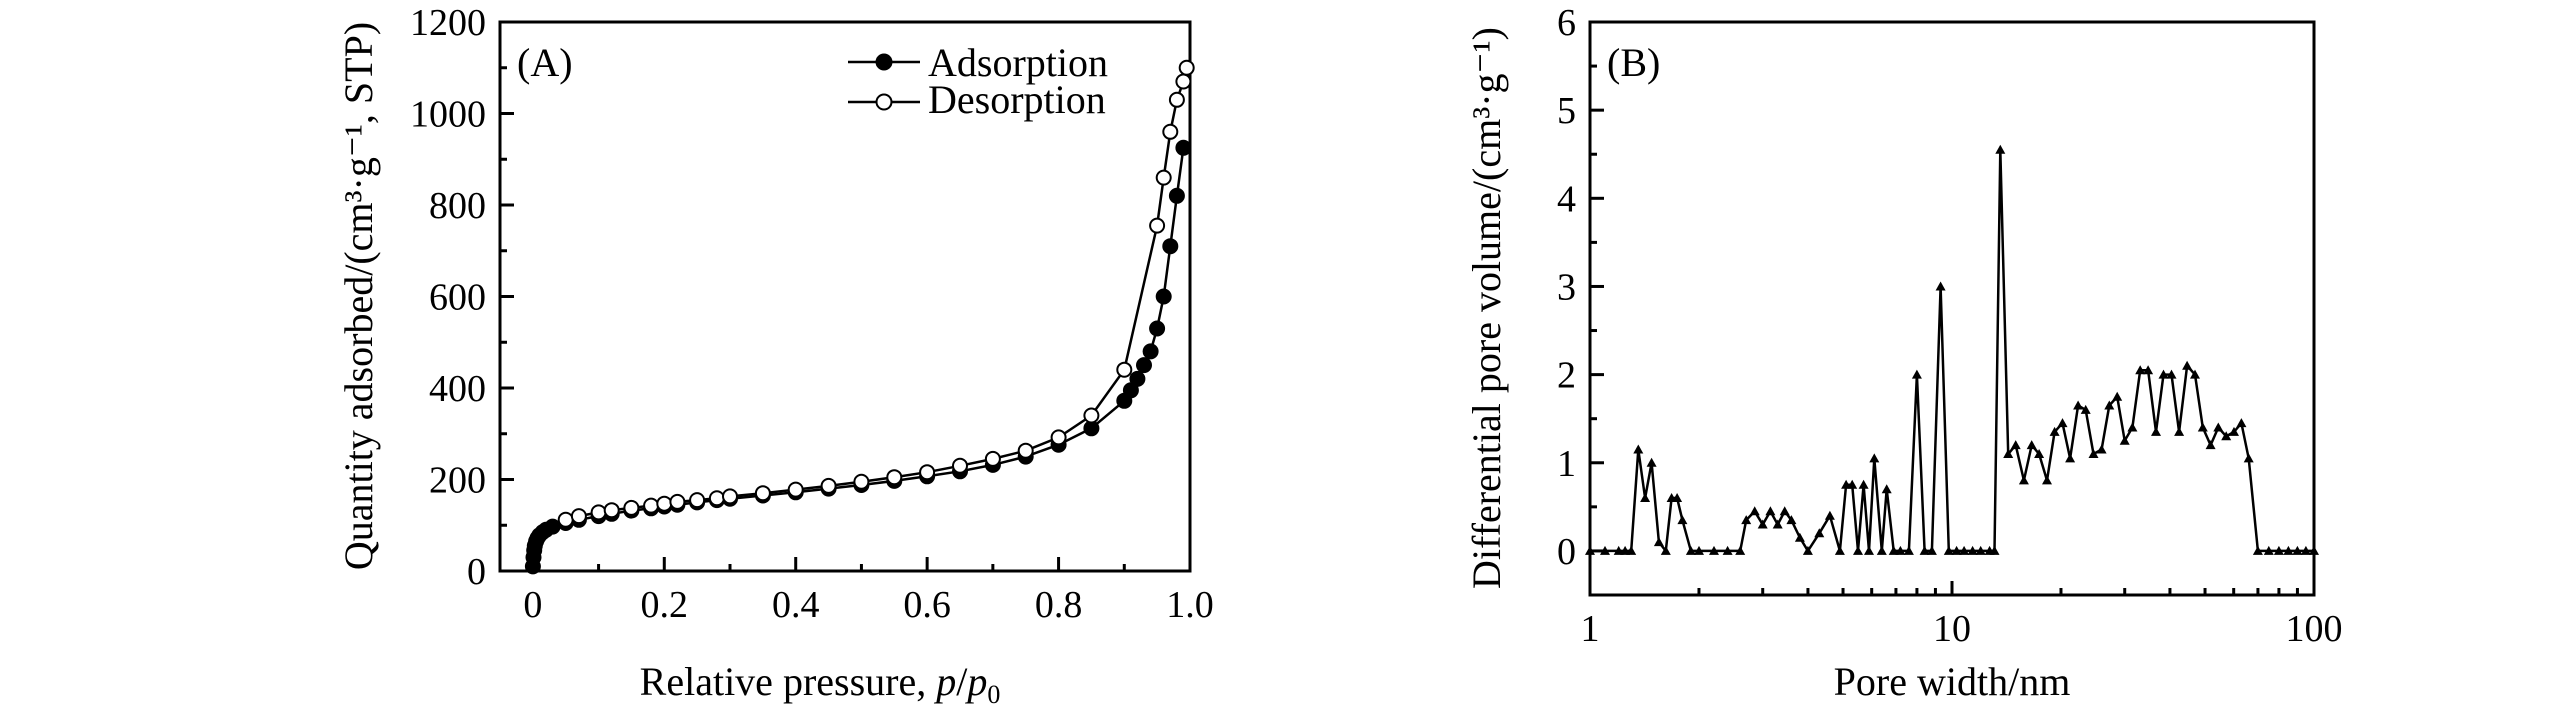  I want to click on panel-b-label: (B), so click(1633, 62).